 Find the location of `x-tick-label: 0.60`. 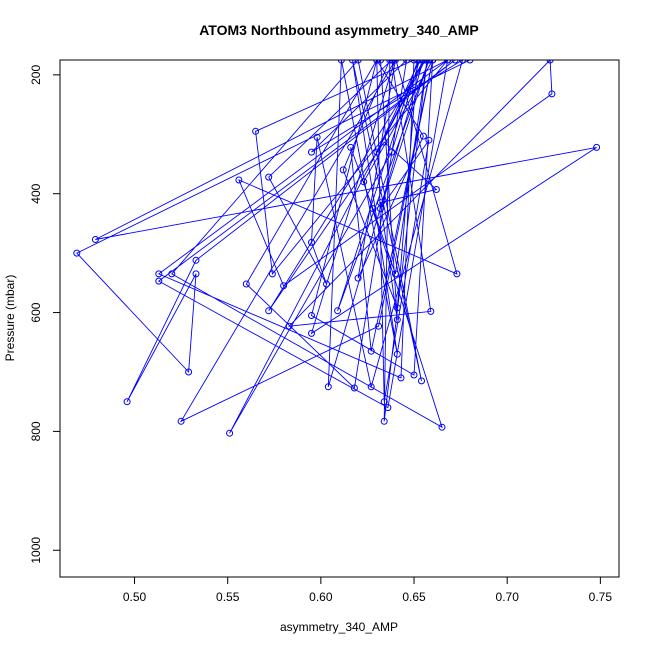

x-tick-label: 0.60 is located at coordinates (321, 597).